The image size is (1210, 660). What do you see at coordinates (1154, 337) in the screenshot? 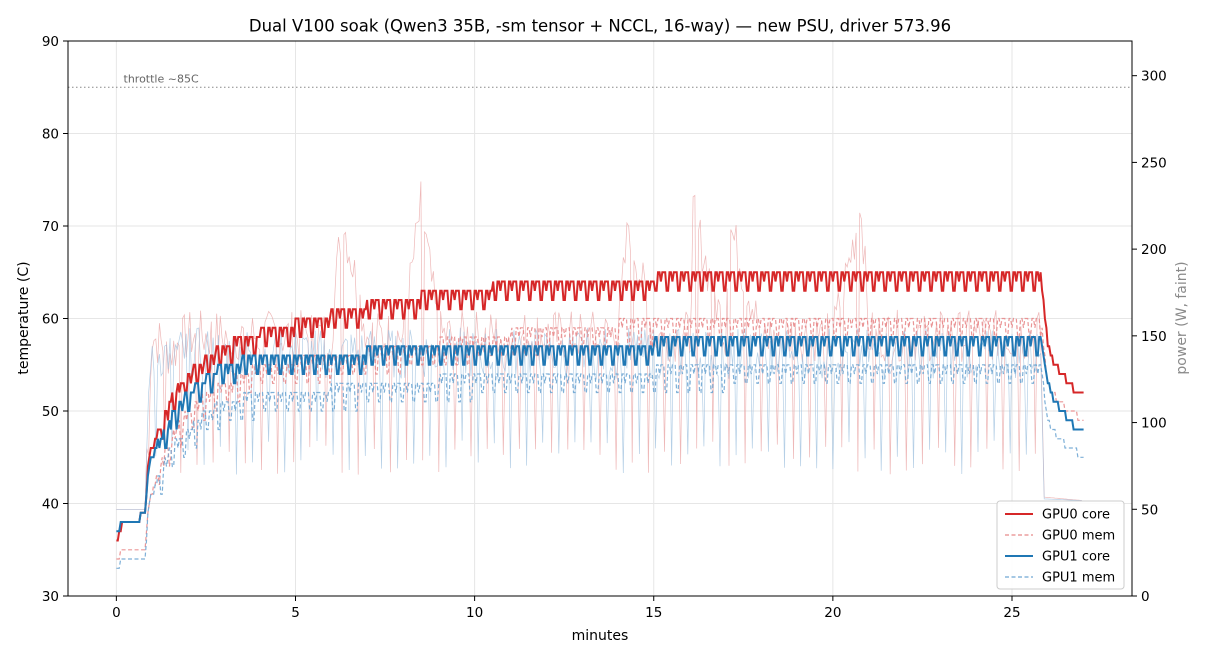
I see `y2-tick-label: 150` at bounding box center [1154, 337].